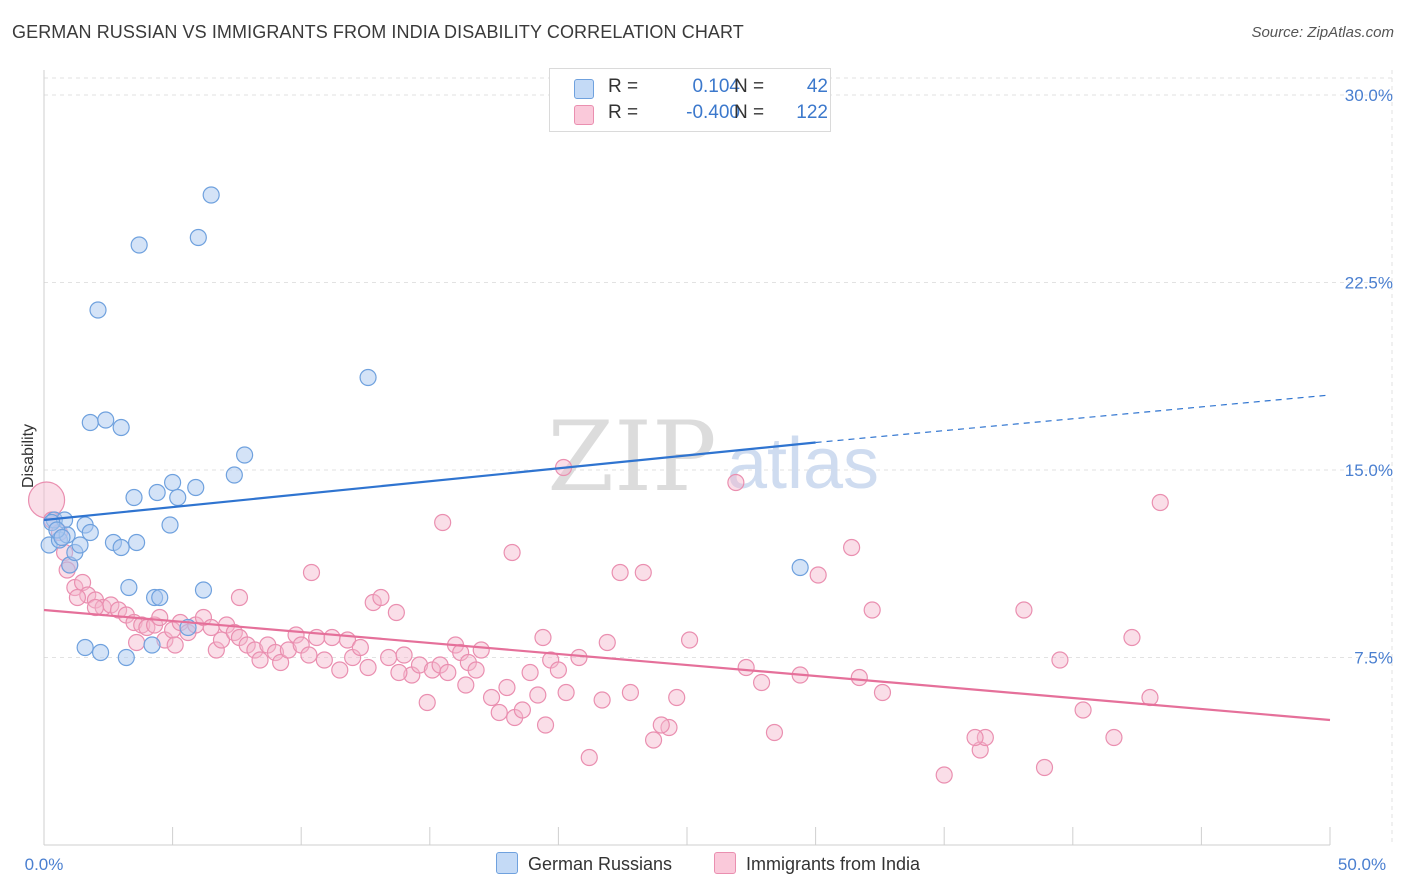 Image resolution: width=1406 pixels, height=892 pixels. What do you see at coordinates (584, 89) in the screenshot?
I see `legend-swatch-blue` at bounding box center [584, 89].